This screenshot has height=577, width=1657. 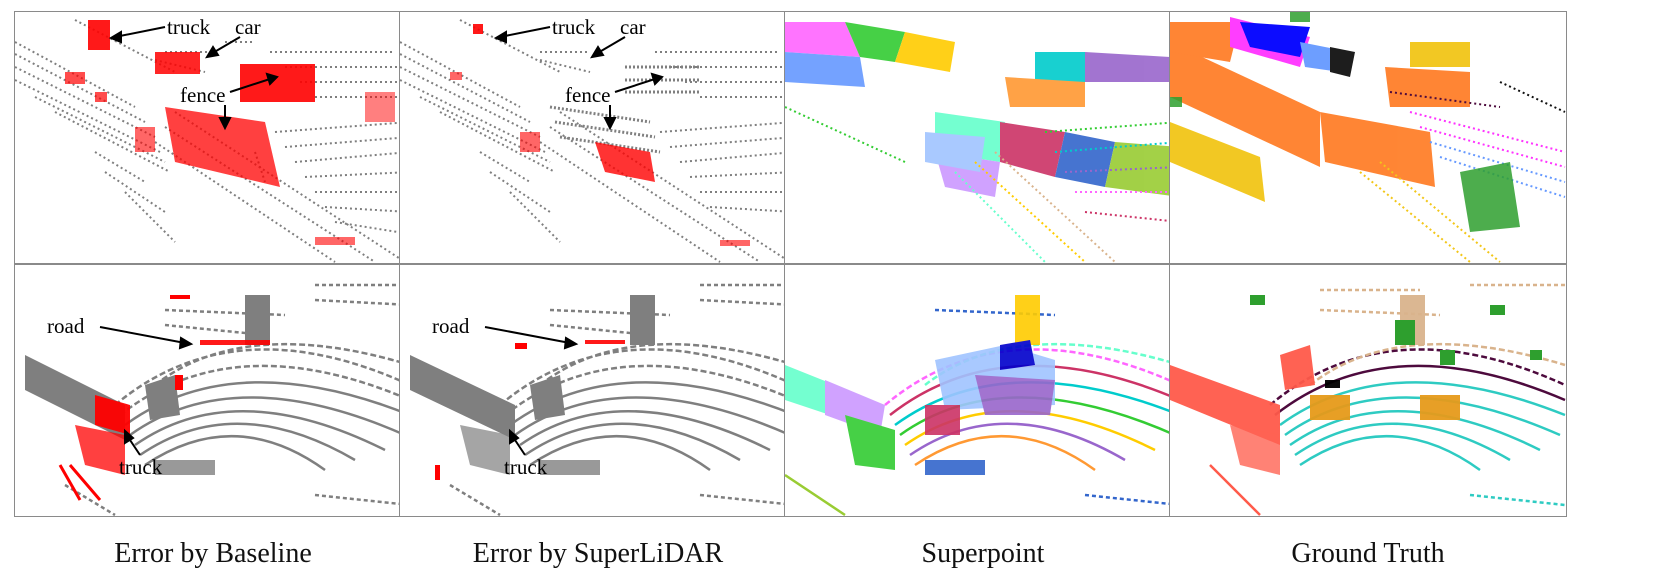 I want to click on pointcloud-superpoint-bottom, so click(x=983, y=405).